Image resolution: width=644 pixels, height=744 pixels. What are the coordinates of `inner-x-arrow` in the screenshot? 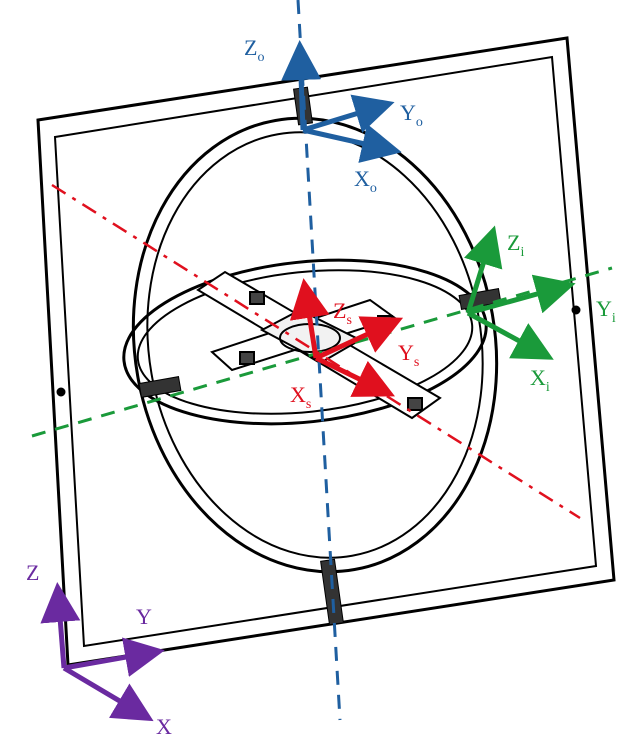 It's located at (510, 335).